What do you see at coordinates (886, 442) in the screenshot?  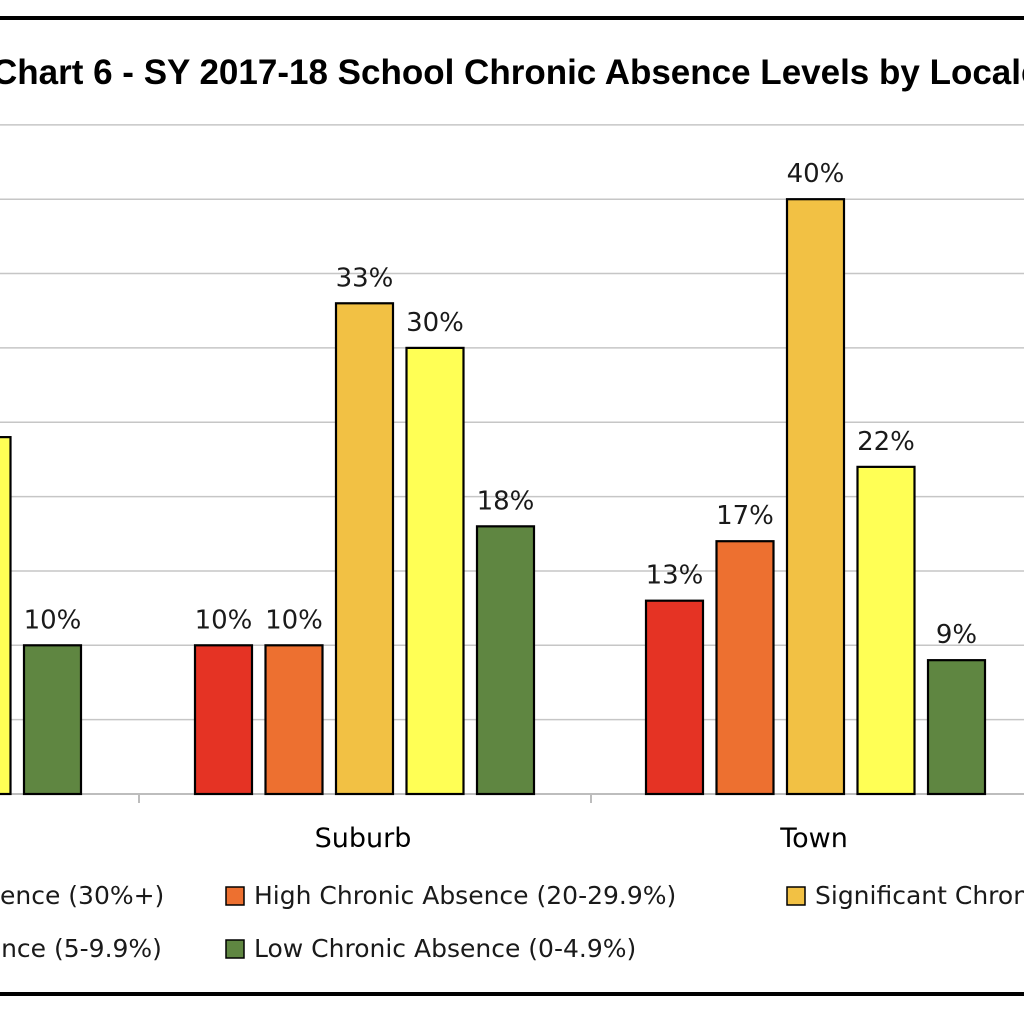 I see `data-label: 22%` at bounding box center [886, 442].